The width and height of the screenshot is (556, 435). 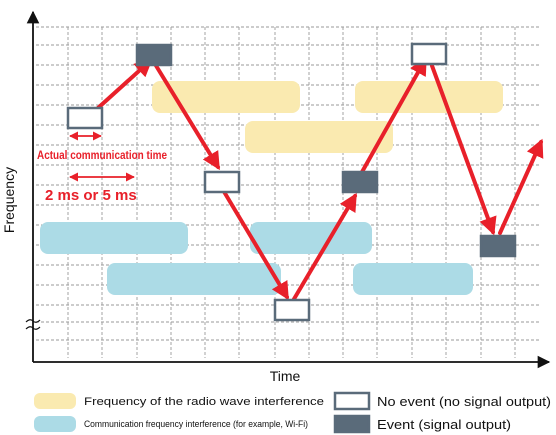 I want to click on legend-event-label: Event (signal output), so click(x=444, y=424).